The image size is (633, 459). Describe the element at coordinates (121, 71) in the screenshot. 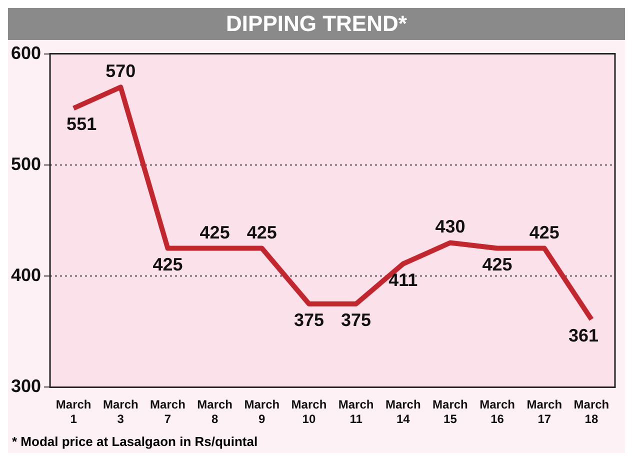

I see `data-label: 570` at that location.